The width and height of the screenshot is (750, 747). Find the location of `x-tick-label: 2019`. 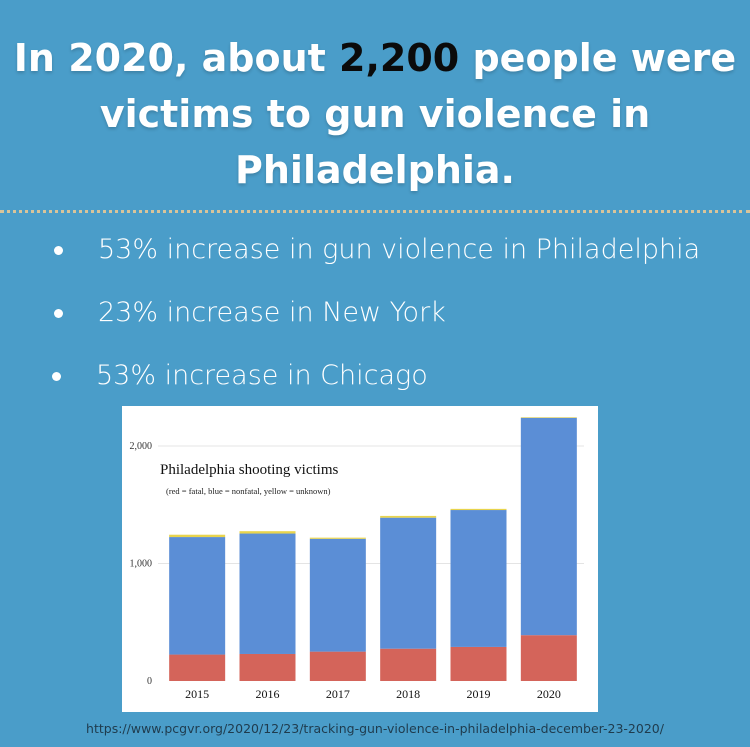

x-tick-label: 2019 is located at coordinates (479, 694).